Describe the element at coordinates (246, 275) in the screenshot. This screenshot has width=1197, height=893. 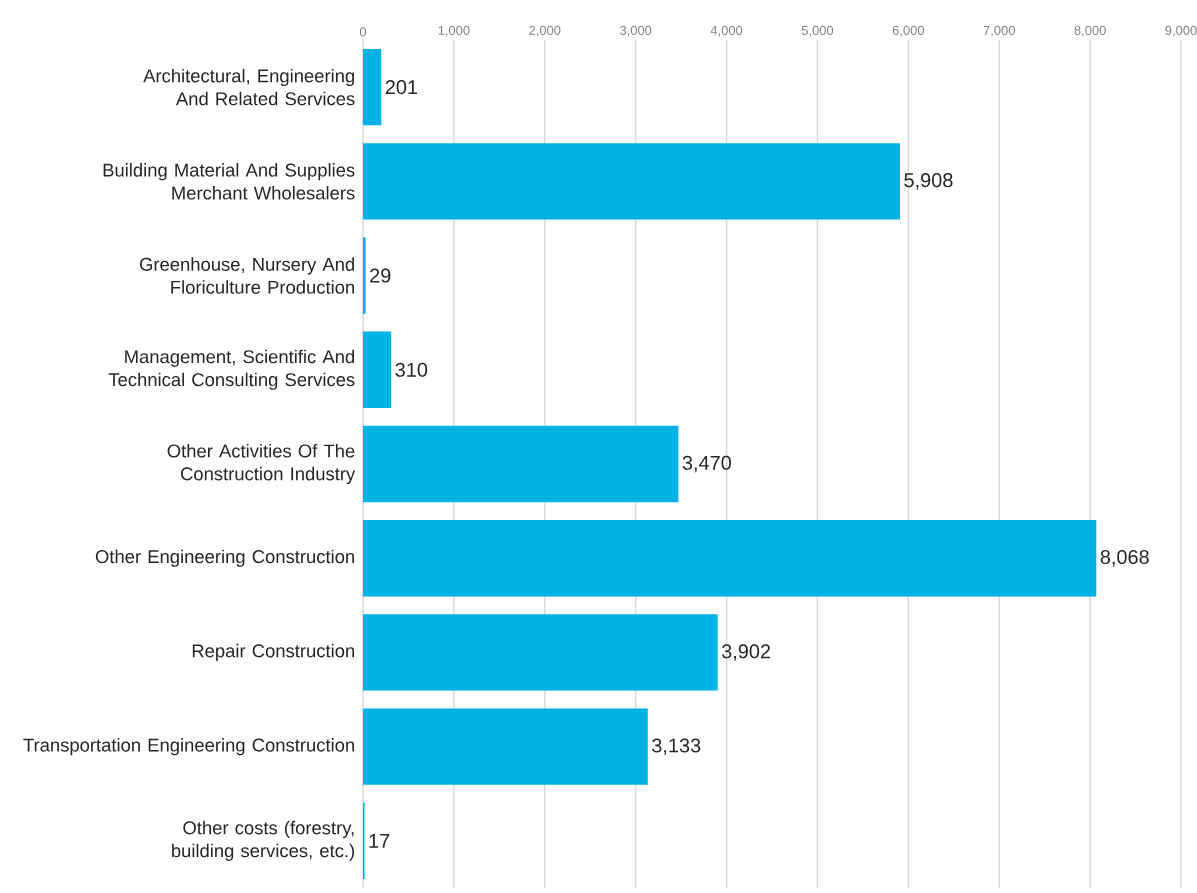
I see `y-tick-label: Greenhouse, Nursery And Floriculture Production` at that location.